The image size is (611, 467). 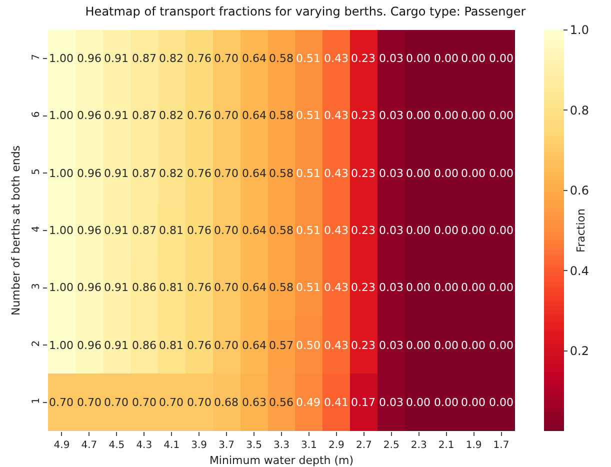 I want to click on x-tick-label: 4.3, so click(x=144, y=445).